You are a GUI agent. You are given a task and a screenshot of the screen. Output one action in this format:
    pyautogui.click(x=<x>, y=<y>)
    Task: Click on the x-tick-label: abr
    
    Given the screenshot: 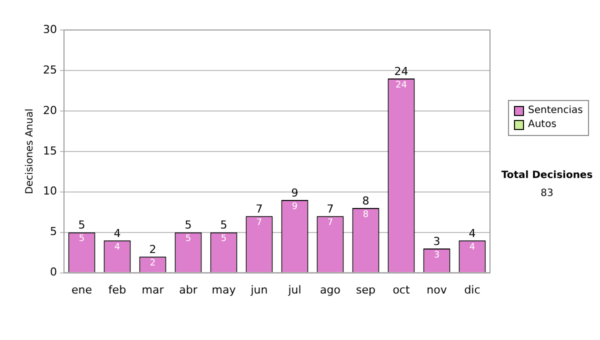 What is the action you would take?
    pyautogui.click(x=188, y=289)
    